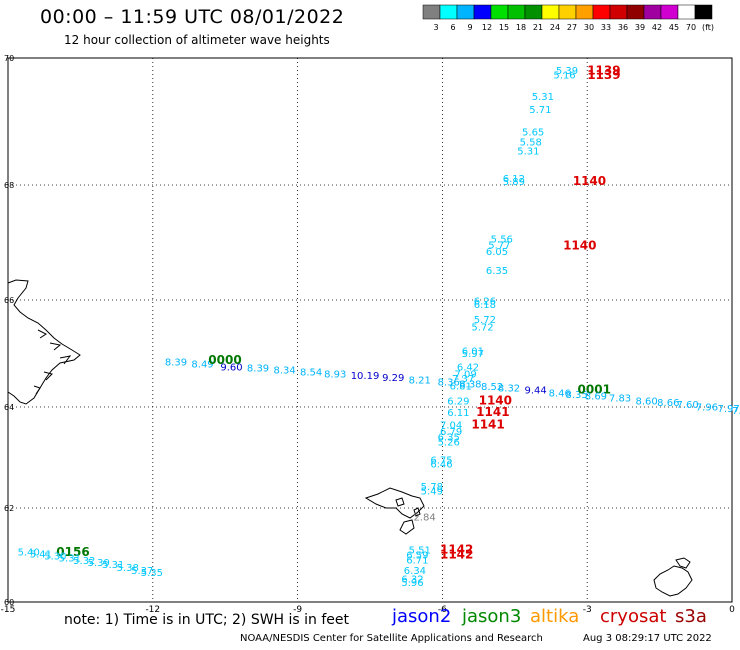 The image size is (740, 650). I want to click on wave-height-label: 6.18, so click(485, 305).